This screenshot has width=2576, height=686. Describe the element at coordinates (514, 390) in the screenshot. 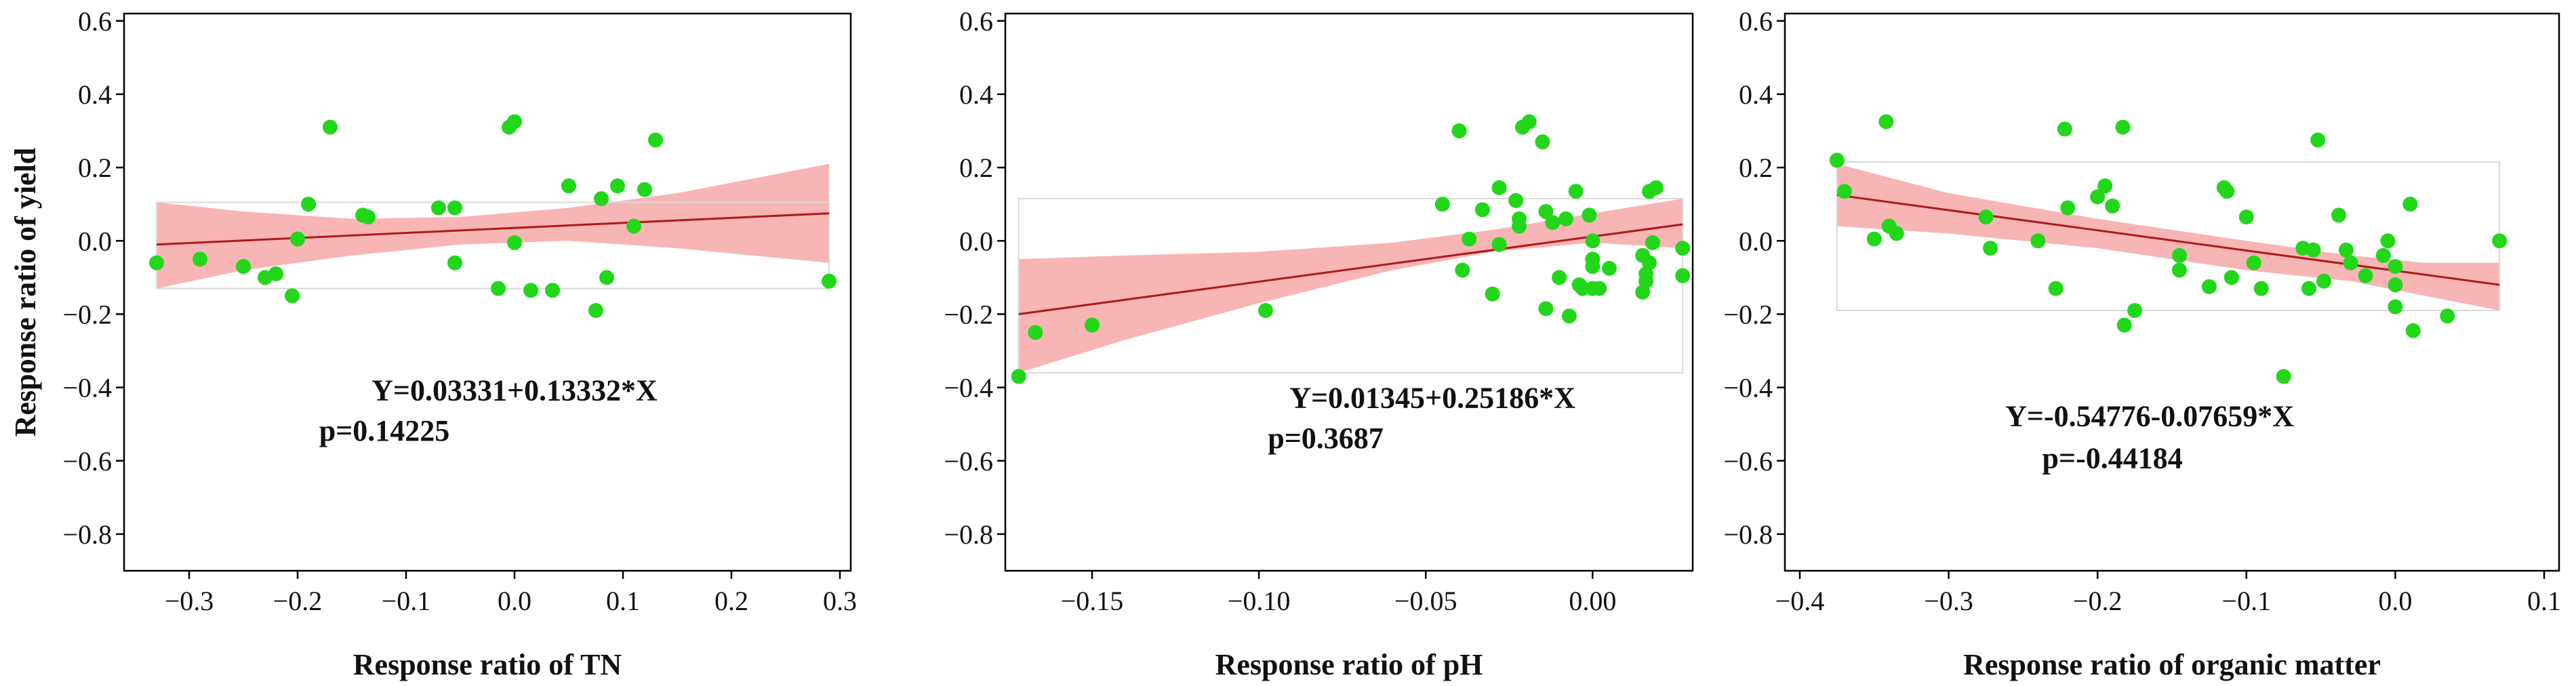

I see `regression-equation: Y=0.03331+0.13332*X` at that location.